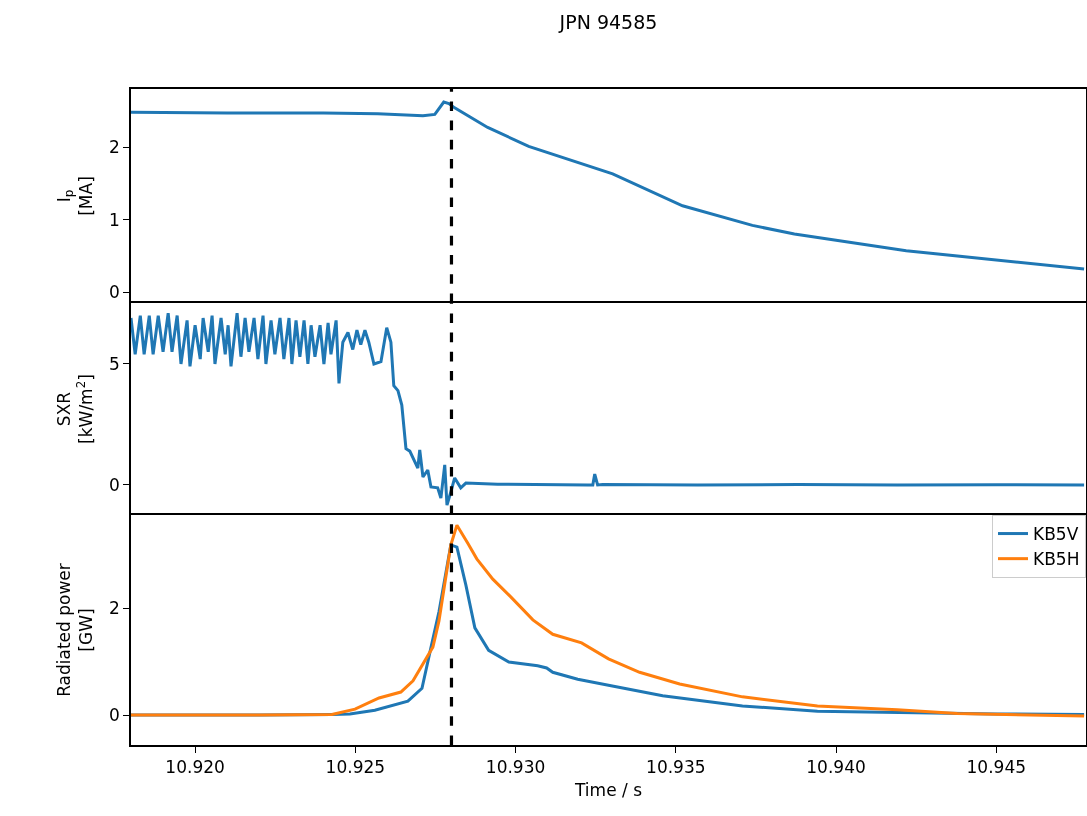 This screenshot has height=816, width=1087. What do you see at coordinates (114, 219) in the screenshot?
I see `y-tick-label: 1` at bounding box center [114, 219].